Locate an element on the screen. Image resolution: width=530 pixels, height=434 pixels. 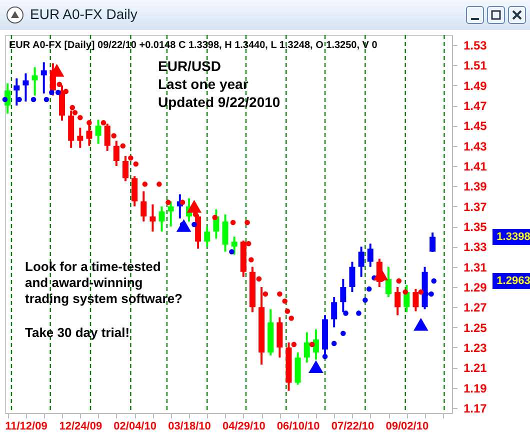
y-tick-label: 1.23 is located at coordinates (476, 347).